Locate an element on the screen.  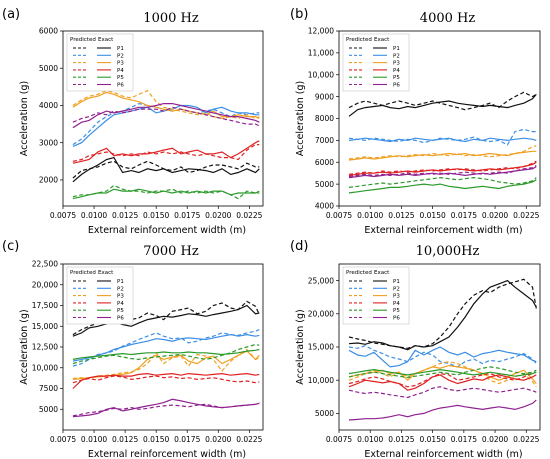
y-tick-label: 4000 is located at coordinates (324, 206).